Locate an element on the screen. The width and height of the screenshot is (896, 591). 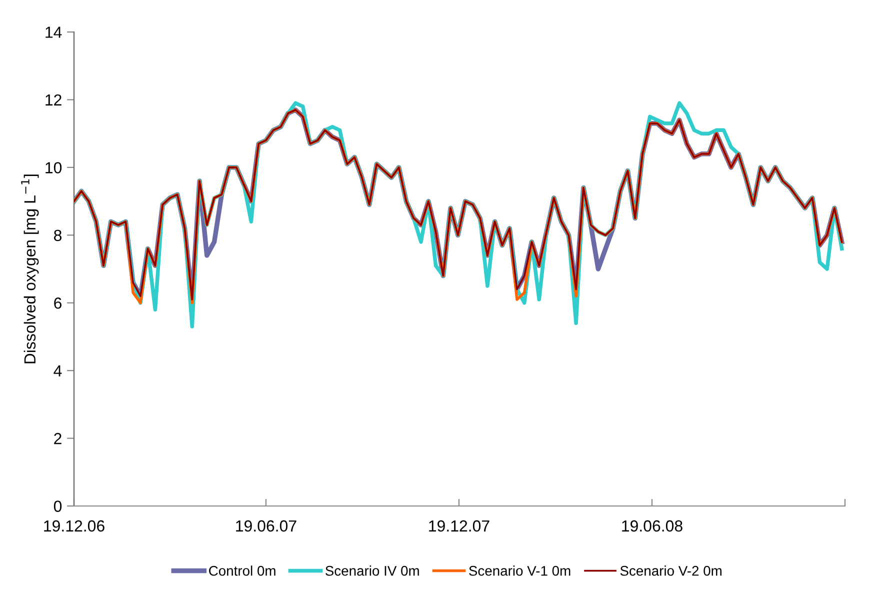
legend-label: Scenario V-1 0m is located at coordinates (519, 571).